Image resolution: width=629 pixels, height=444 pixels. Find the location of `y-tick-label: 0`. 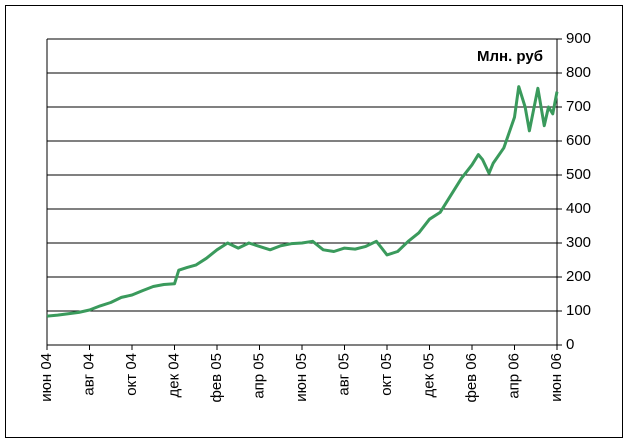

y-tick-label: 0 is located at coordinates (570, 344).